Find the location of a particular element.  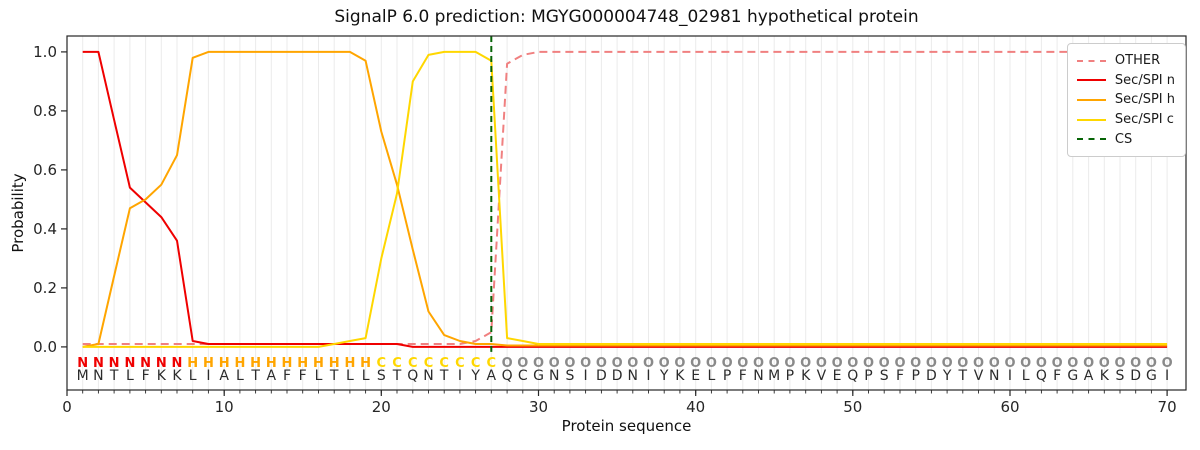

legend-line-sample is located at coordinates (1091, 119).